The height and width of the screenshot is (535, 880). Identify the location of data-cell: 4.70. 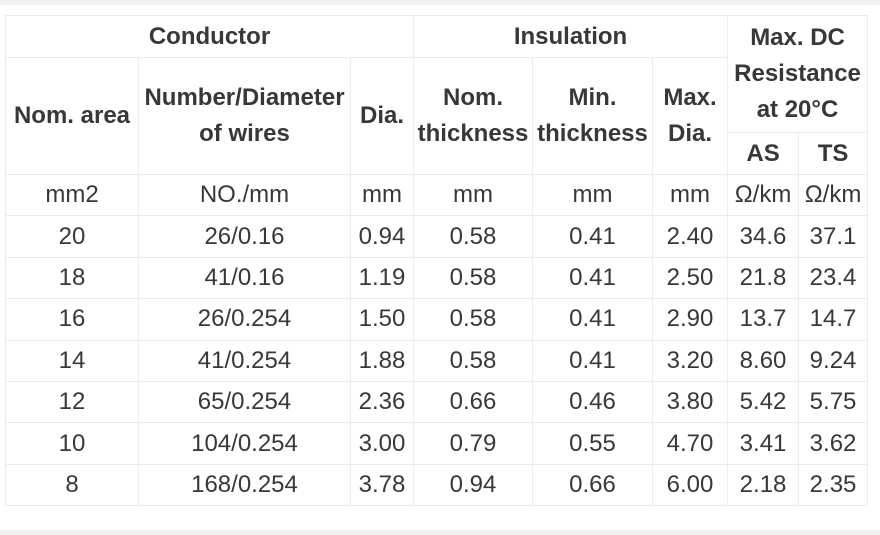
(690, 443).